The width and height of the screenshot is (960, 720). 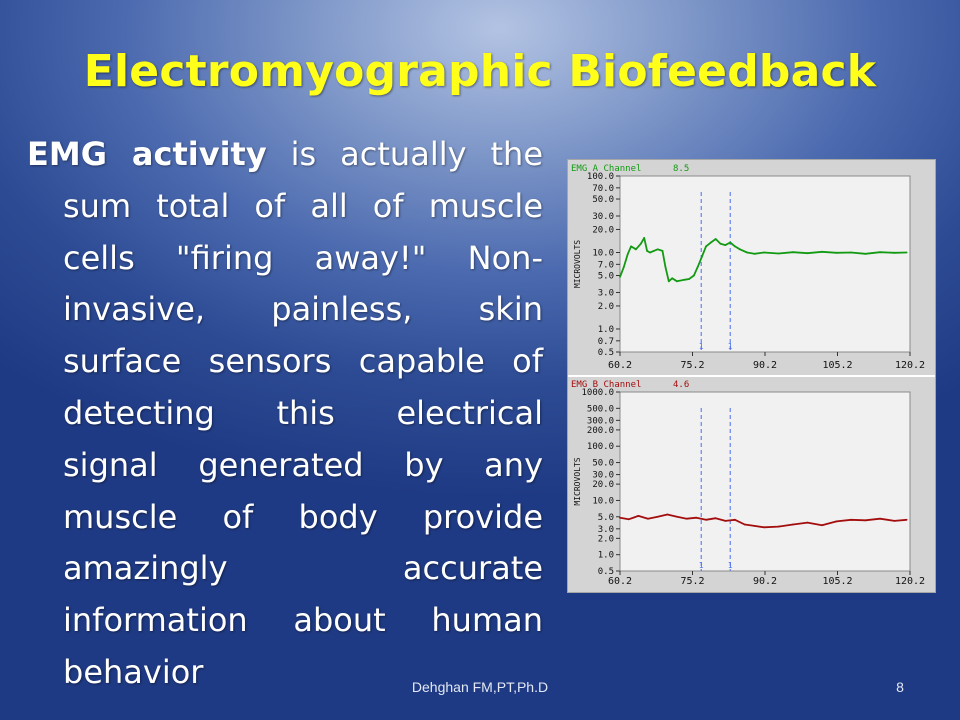 What do you see at coordinates (681, 169) in the screenshot?
I see `ch0-readout: 8.5` at bounding box center [681, 169].